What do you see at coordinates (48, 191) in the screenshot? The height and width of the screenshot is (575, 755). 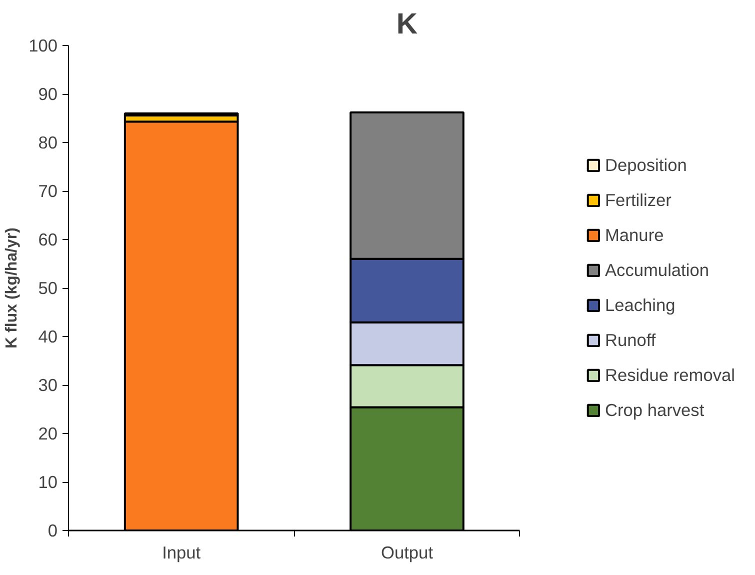 I see `y-tick-label: 70` at bounding box center [48, 191].